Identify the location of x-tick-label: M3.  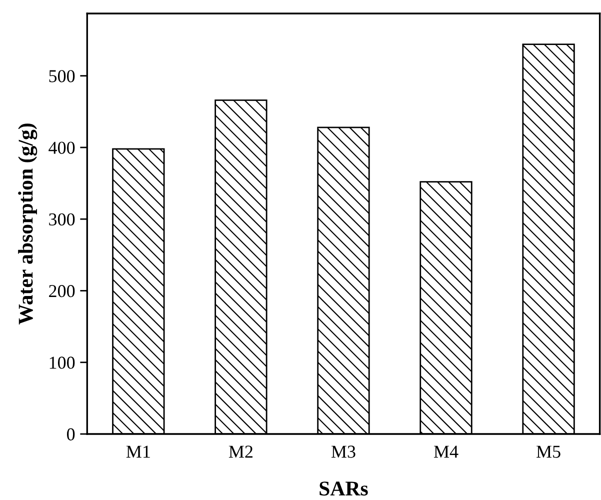
(343, 452).